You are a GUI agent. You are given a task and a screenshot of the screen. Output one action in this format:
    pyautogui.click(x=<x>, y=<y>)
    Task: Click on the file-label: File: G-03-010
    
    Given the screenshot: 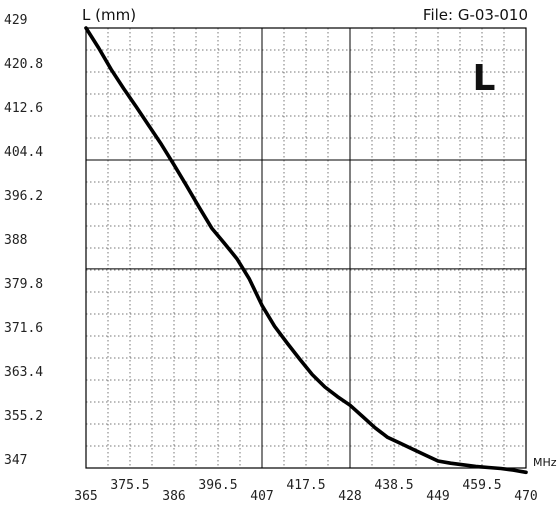 What is the action you would take?
    pyautogui.click(x=475, y=15)
    